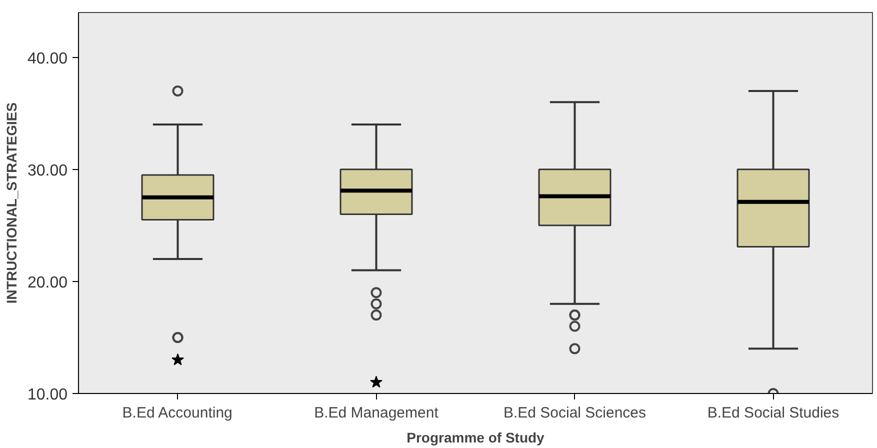 The width and height of the screenshot is (877, 448). I want to click on y-tick-label: 10.00, so click(47, 395).